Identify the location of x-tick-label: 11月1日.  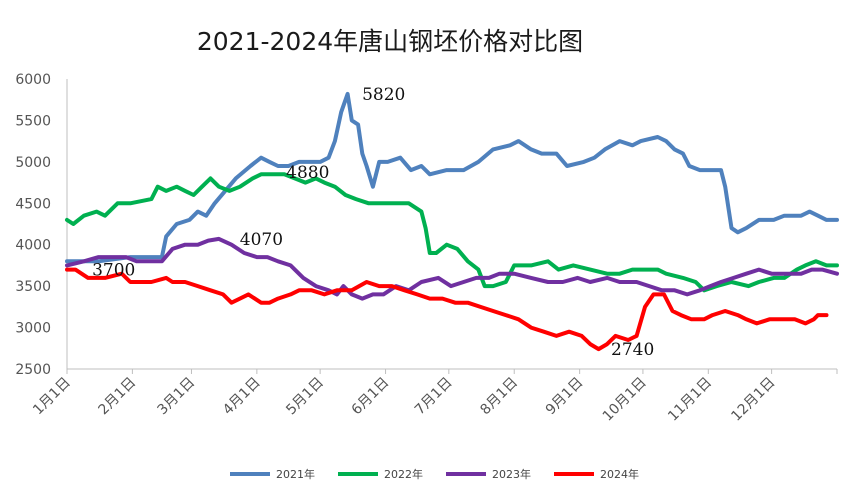
(690, 400).